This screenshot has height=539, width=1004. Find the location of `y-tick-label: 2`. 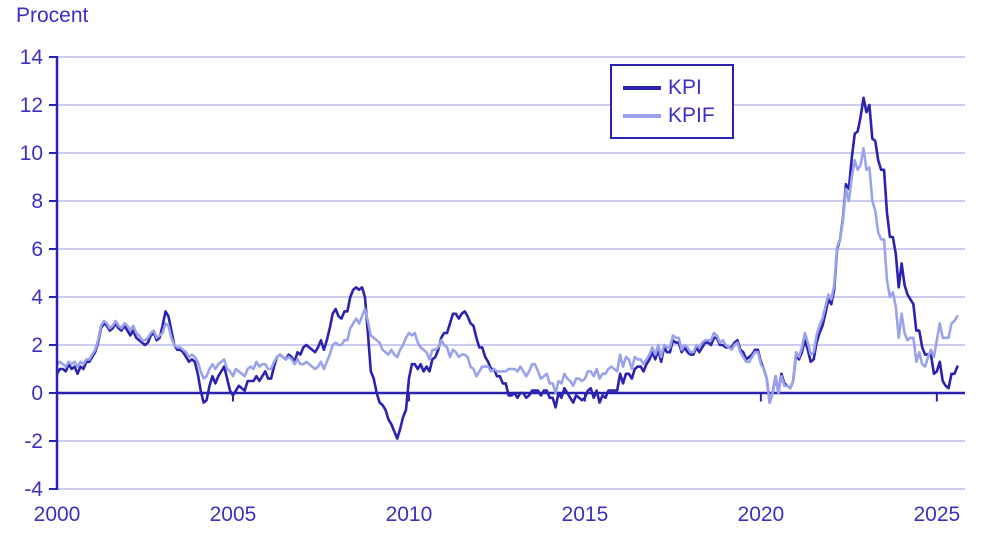

y-tick-label: 2 is located at coordinates (37, 345).